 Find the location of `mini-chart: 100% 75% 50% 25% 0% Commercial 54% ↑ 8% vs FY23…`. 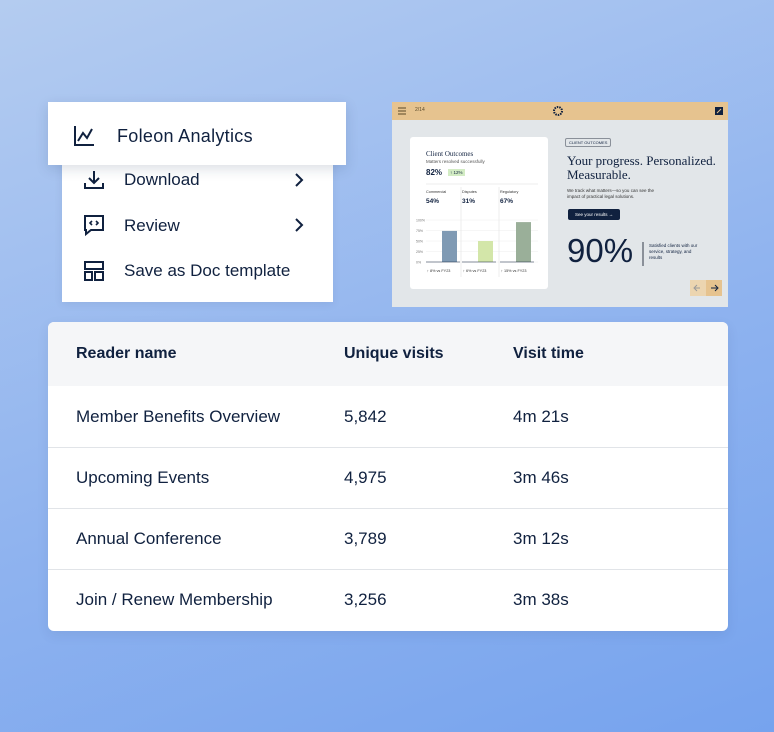

mini-chart: 100% 75% 50% 25% 0% Commercial 54% ↑ 8% vs FY23… is located at coordinates (477, 230).